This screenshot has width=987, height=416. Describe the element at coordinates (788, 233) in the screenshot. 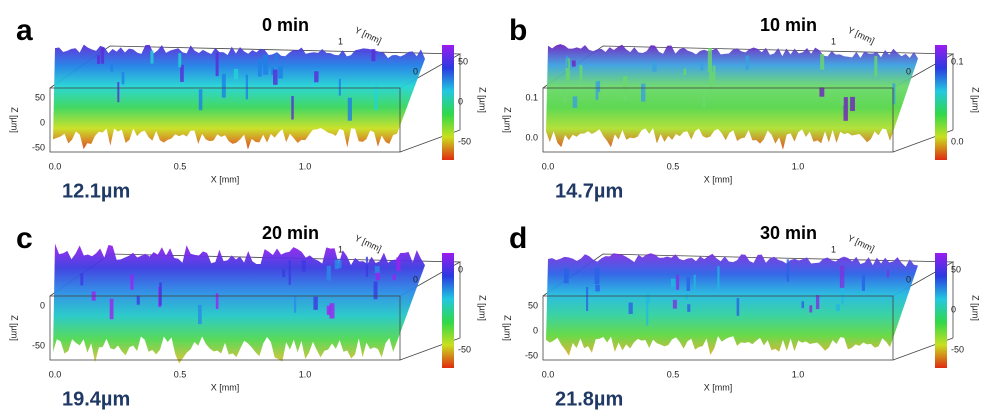

I see `panel-time: 30 min` at that location.